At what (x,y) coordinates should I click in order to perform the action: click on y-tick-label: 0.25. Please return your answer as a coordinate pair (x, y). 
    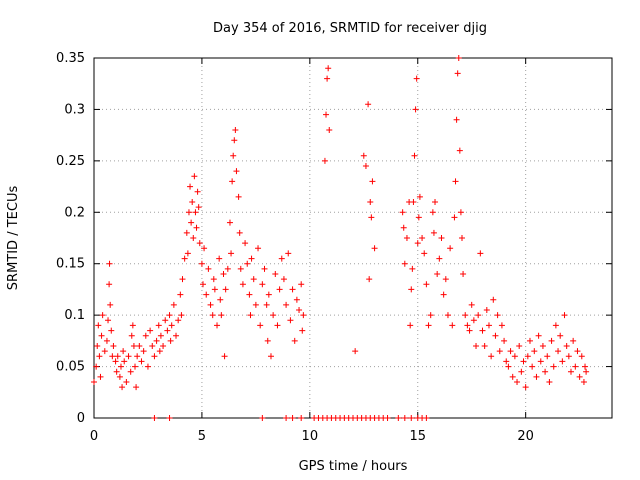
    Looking at the image, I should click on (70, 161).